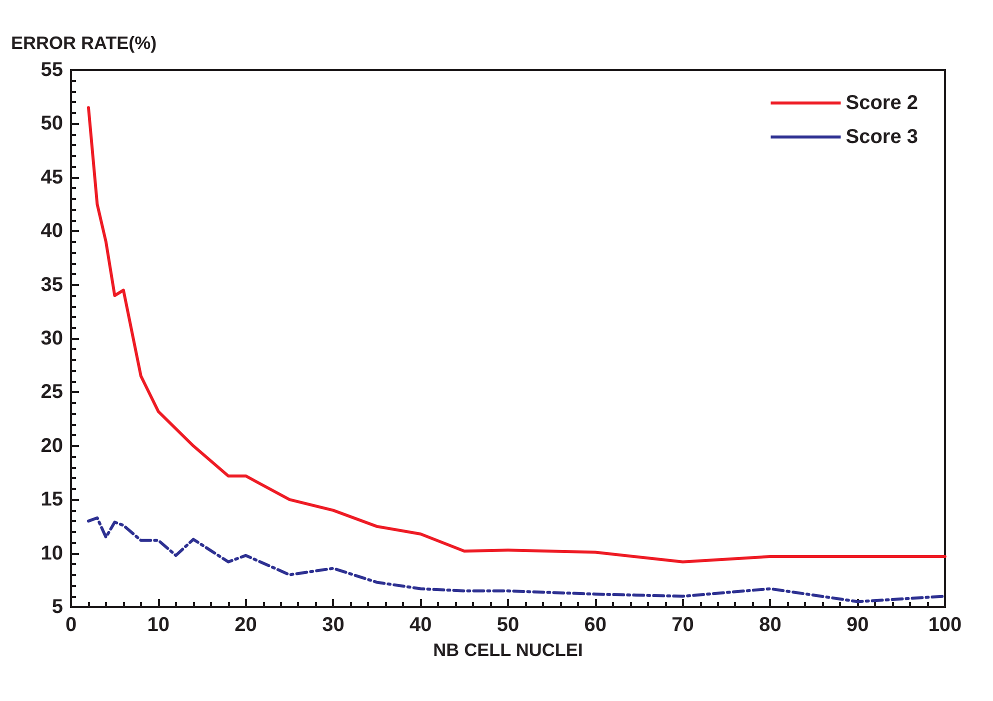 The width and height of the screenshot is (993, 701). I want to click on legend-label: Score 2, so click(882, 103).